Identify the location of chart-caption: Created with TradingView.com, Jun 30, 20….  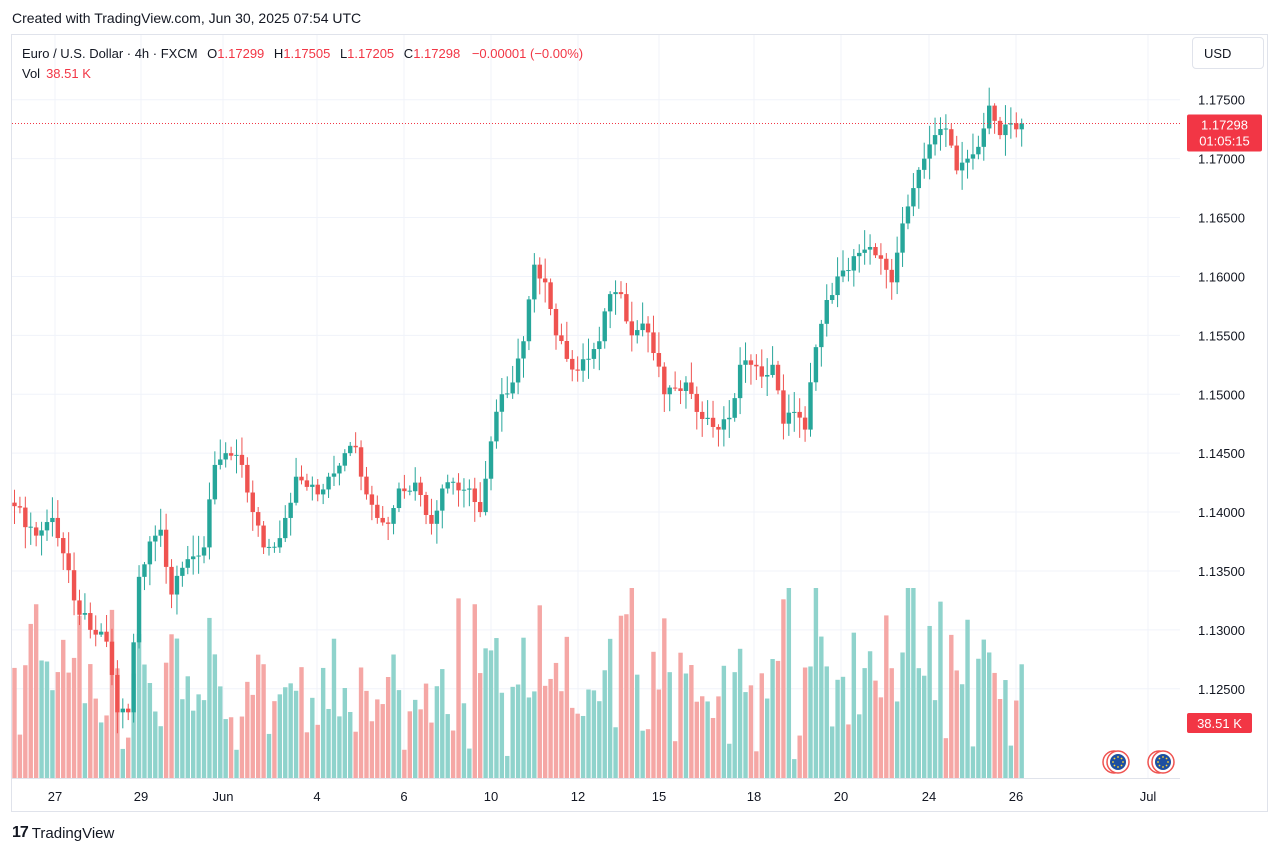
(187, 18).